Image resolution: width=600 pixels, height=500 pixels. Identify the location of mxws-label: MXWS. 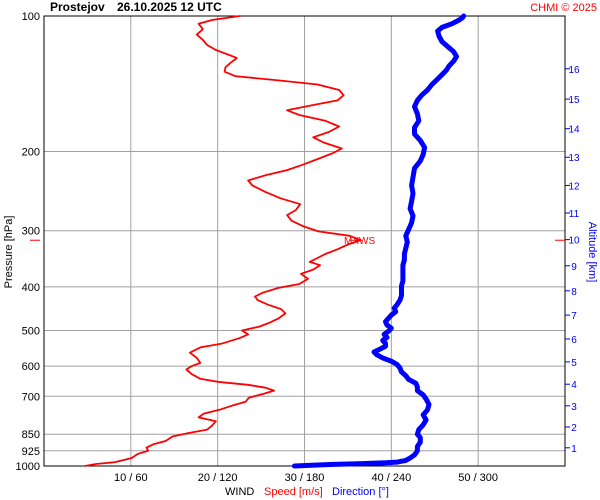
(359, 241).